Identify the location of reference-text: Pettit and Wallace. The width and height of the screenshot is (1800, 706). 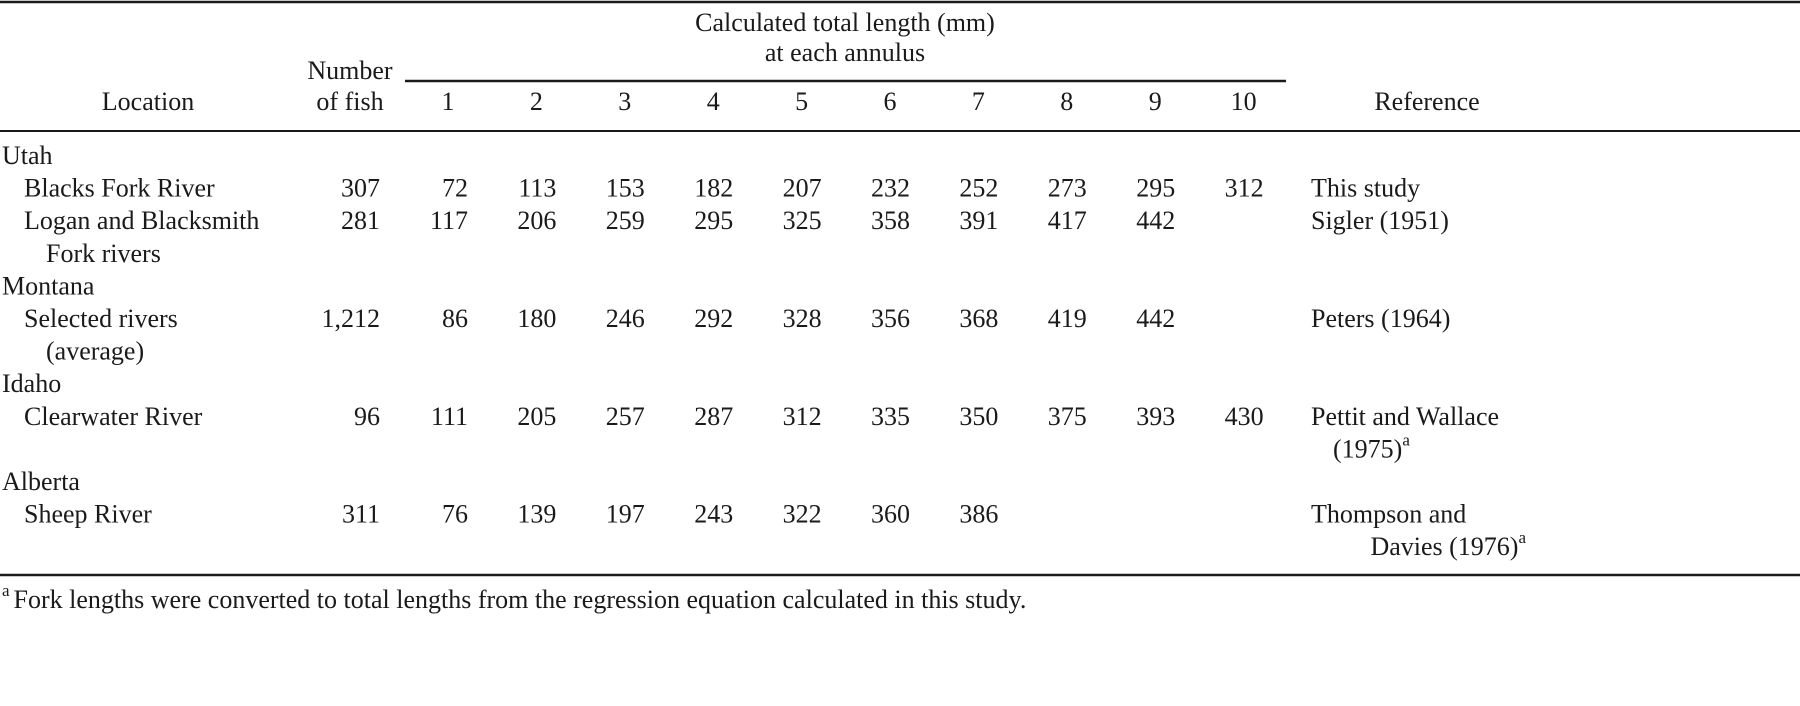
(1405, 416).